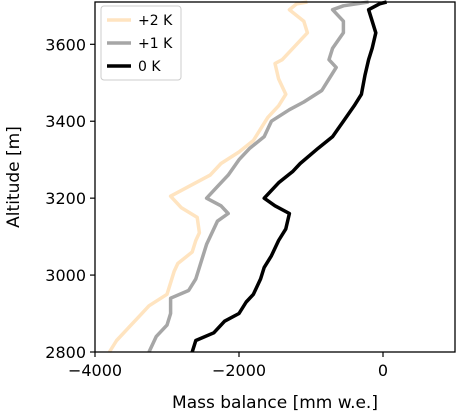 Image resolution: width=457 pixels, height=415 pixels. I want to click on y-tick-label: 3400, so click(65, 121).